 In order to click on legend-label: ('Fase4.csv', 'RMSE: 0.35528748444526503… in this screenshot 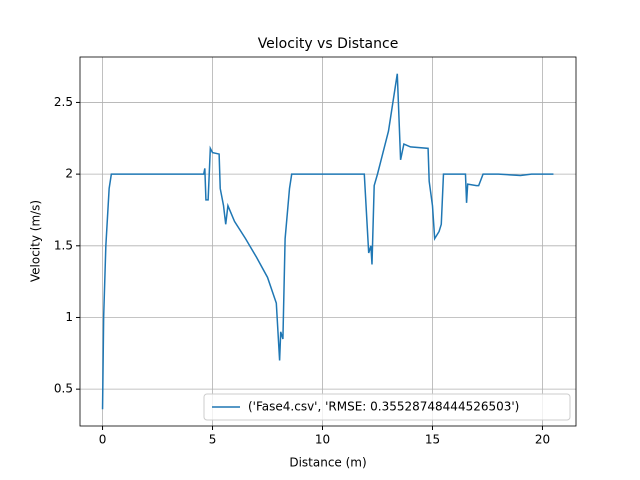, I will do `click(383, 407)`.